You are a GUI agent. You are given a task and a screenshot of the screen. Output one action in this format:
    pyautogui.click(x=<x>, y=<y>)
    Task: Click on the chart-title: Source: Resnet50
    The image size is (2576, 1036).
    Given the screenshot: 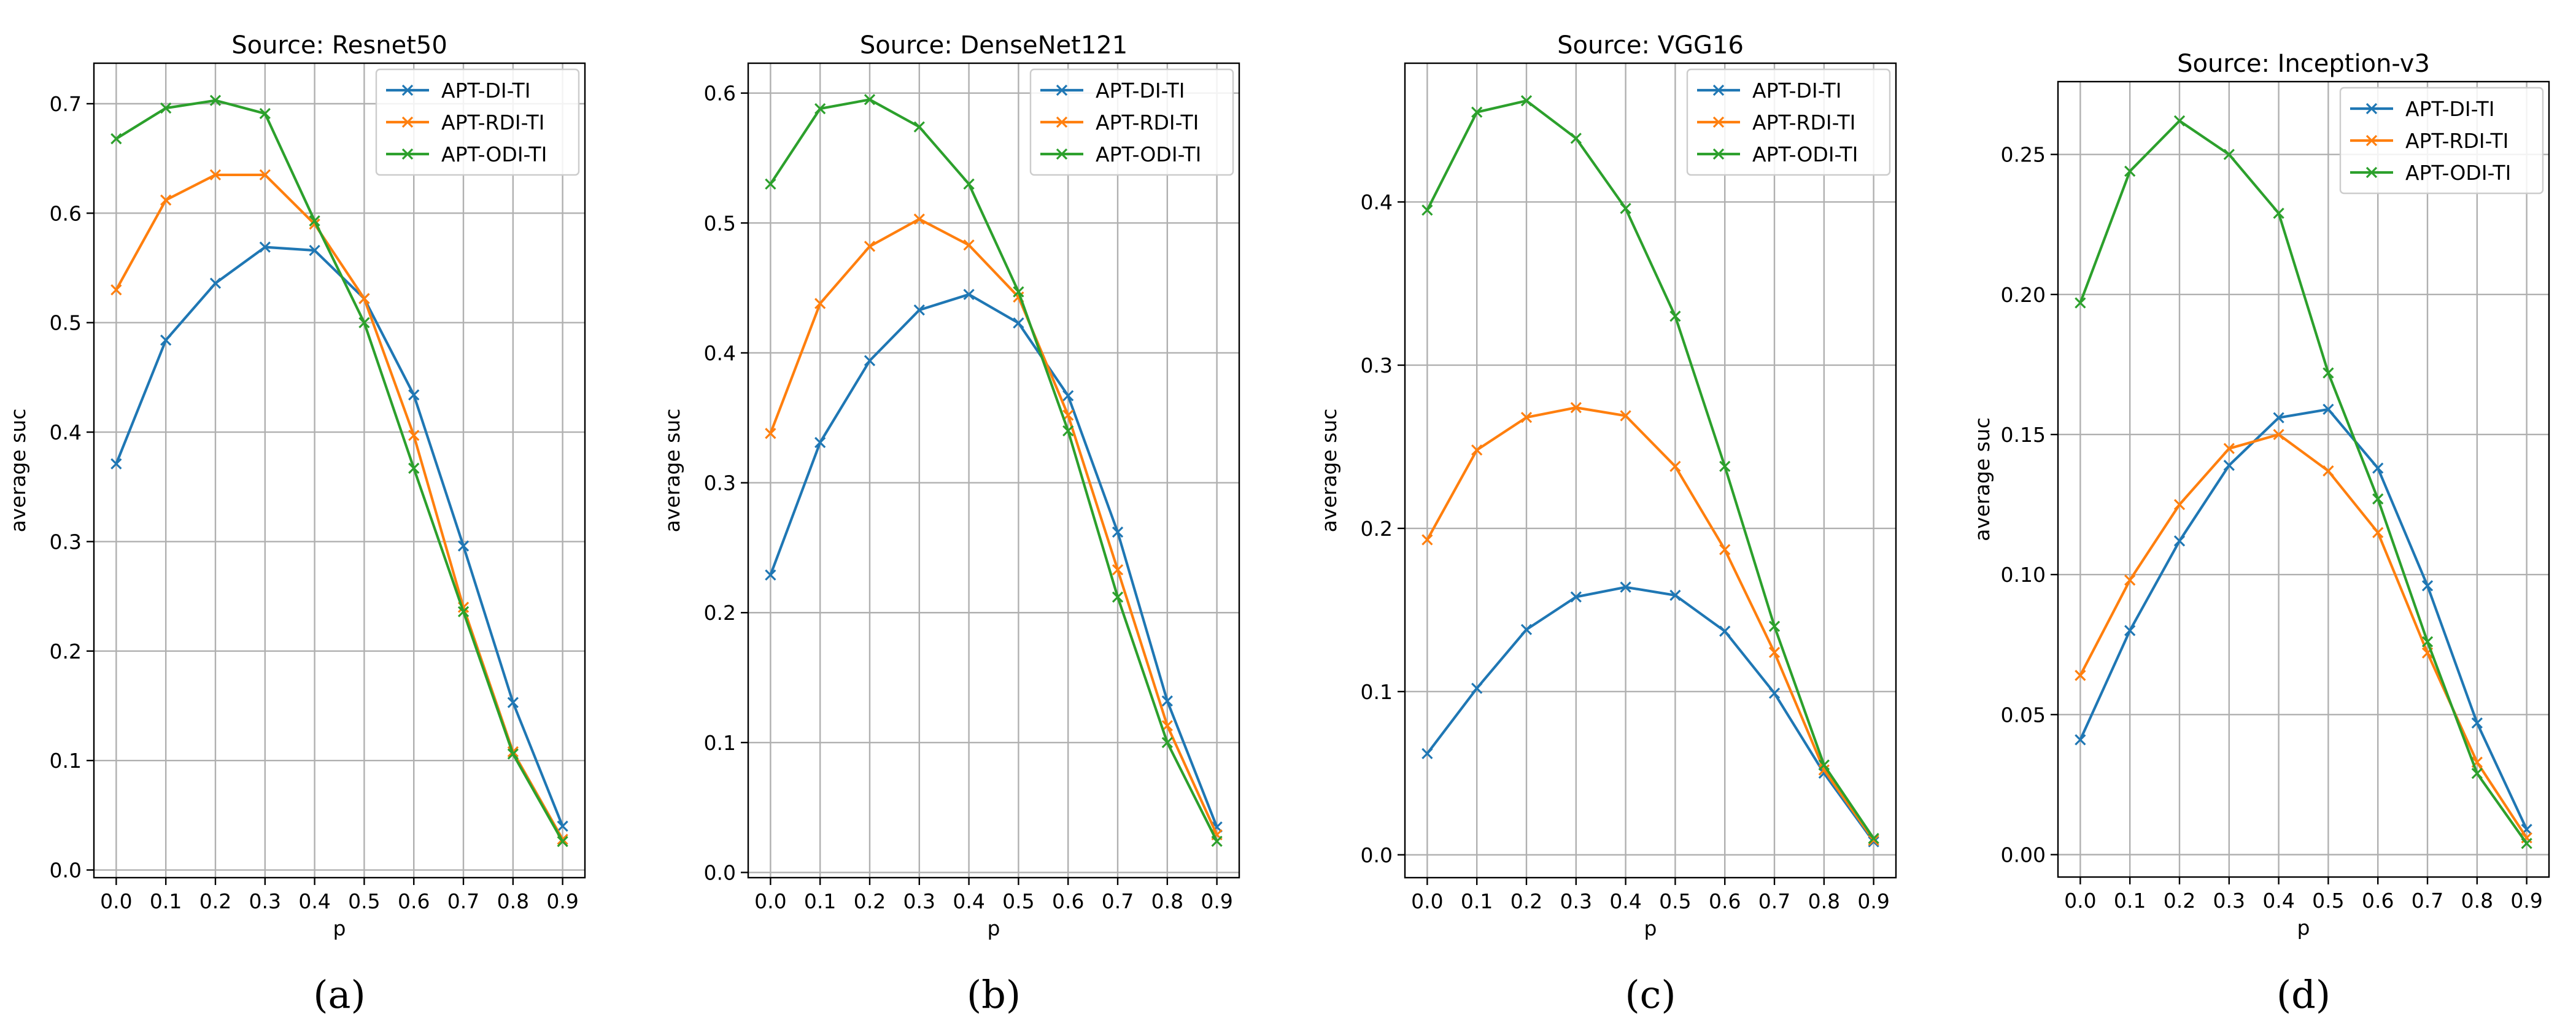 What is the action you would take?
    pyautogui.click(x=339, y=45)
    